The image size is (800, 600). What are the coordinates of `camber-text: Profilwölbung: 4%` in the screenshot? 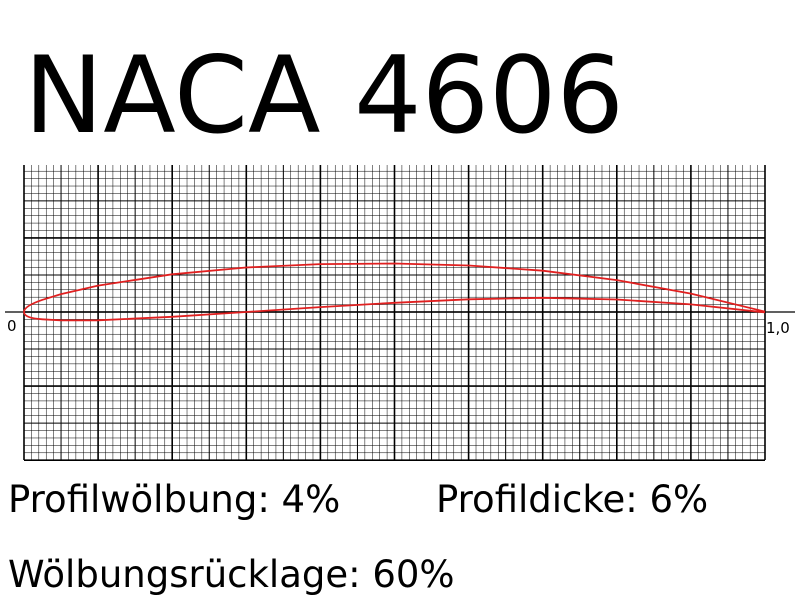 It's located at (174, 499).